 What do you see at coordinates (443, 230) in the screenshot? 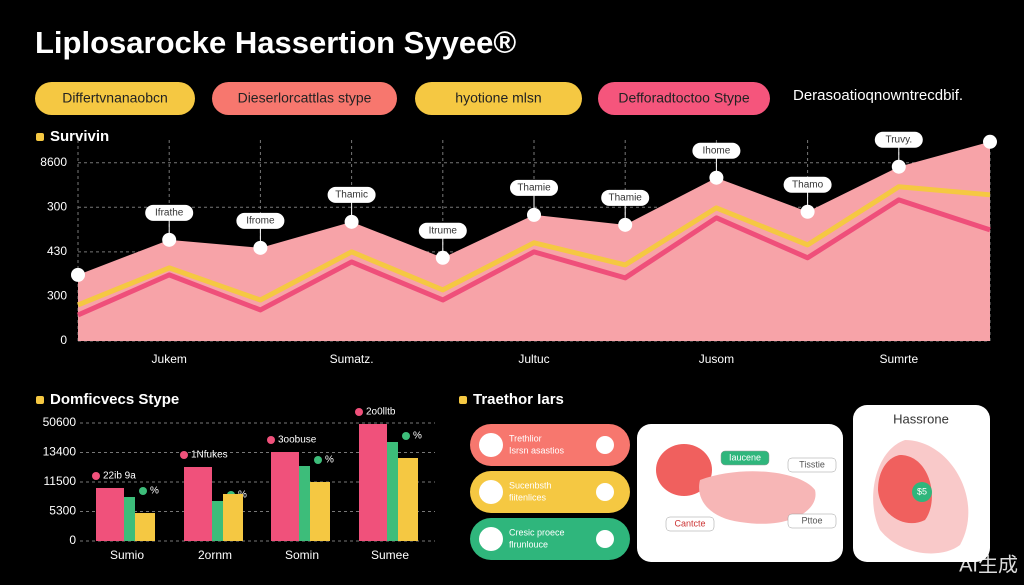
I see `callout-label: Itrume` at bounding box center [443, 230].